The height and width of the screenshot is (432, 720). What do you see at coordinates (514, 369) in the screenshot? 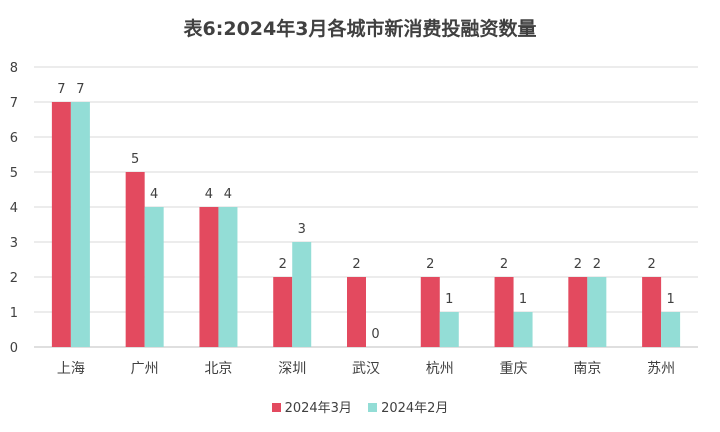
I see `x-category-label: 重庆` at bounding box center [514, 369].